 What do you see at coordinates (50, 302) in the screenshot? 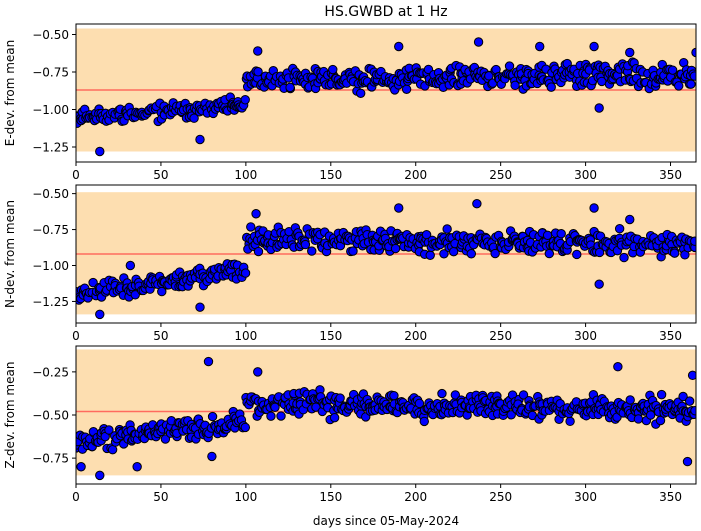
I see `y-tick-label: −1.25` at bounding box center [50, 302].